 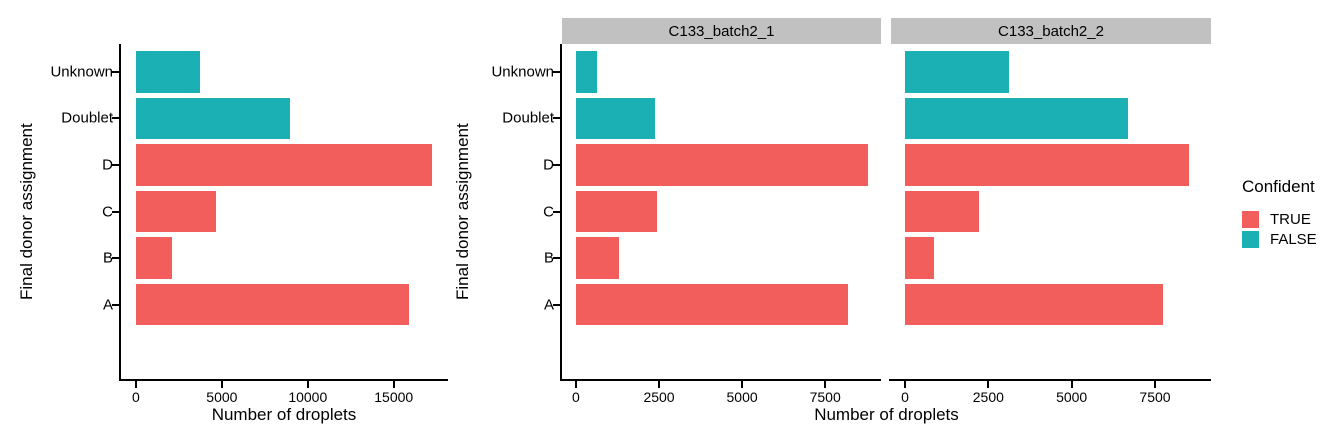 I want to click on legend-swatch-true, so click(x=1250, y=219).